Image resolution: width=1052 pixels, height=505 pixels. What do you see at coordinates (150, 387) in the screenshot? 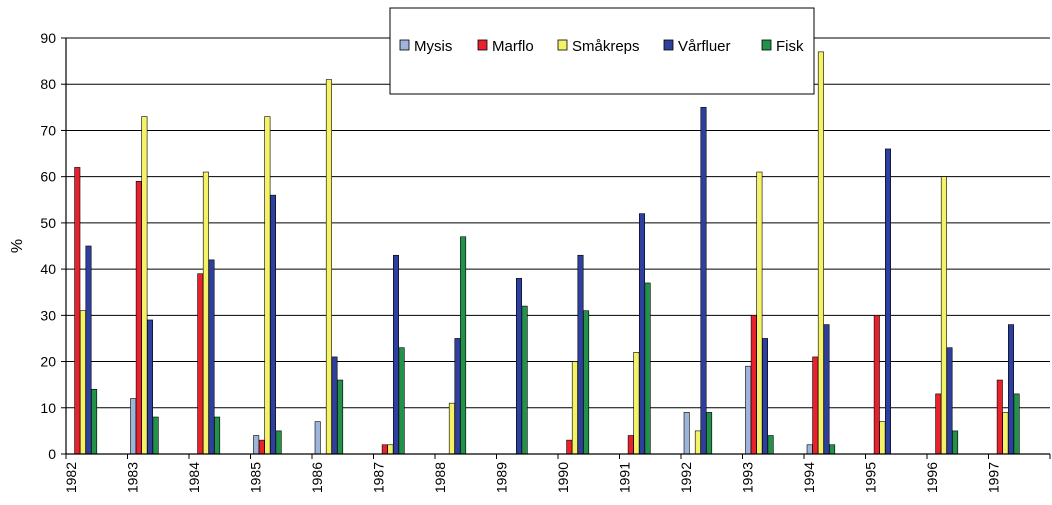
I see `bar-vårfluer-1983` at bounding box center [150, 387].